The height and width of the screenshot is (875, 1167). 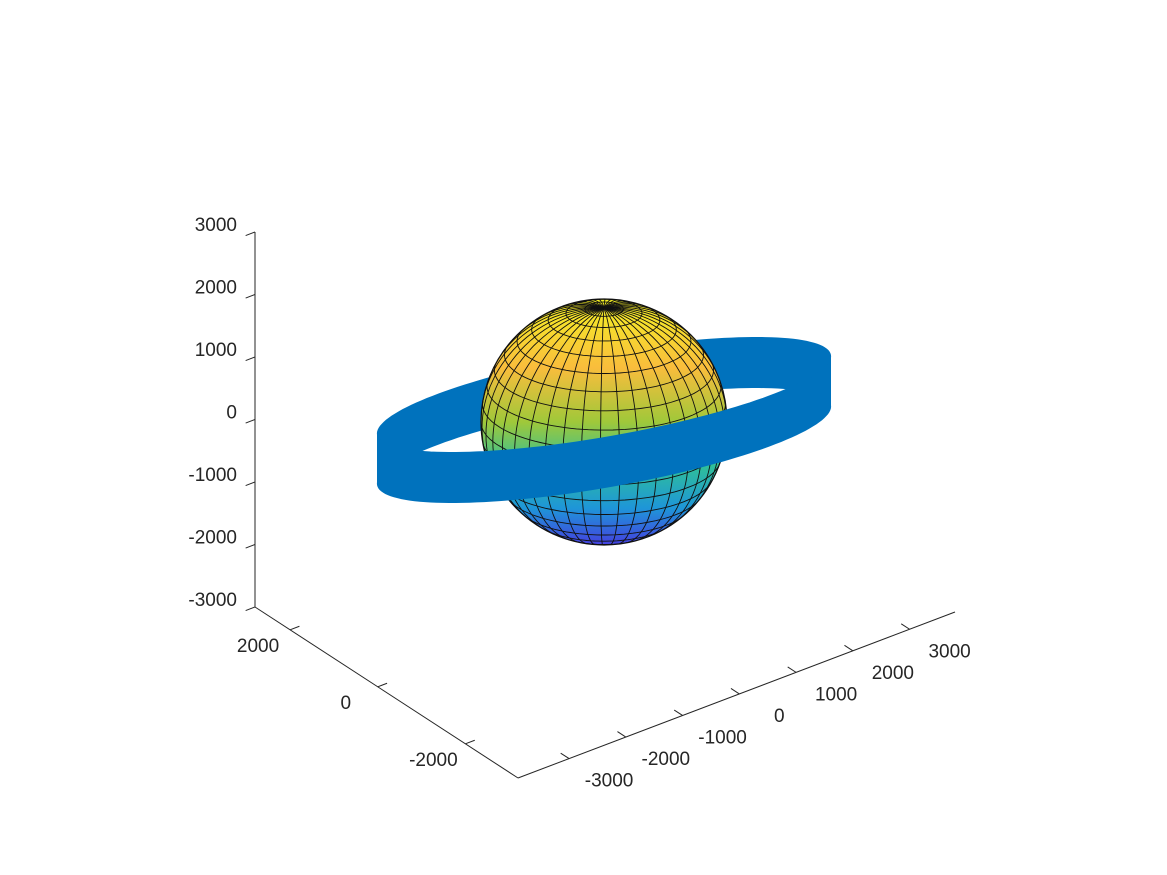 What do you see at coordinates (231, 413) in the screenshot?
I see `z-tick-label: 0` at bounding box center [231, 413].